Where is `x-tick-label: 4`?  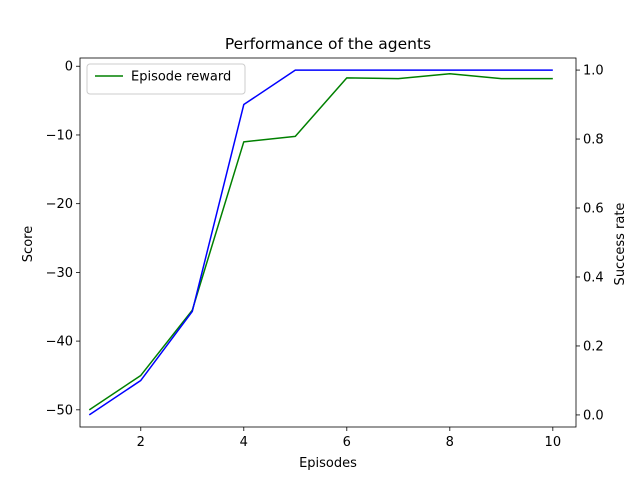
x-tick-label: 4 is located at coordinates (244, 442).